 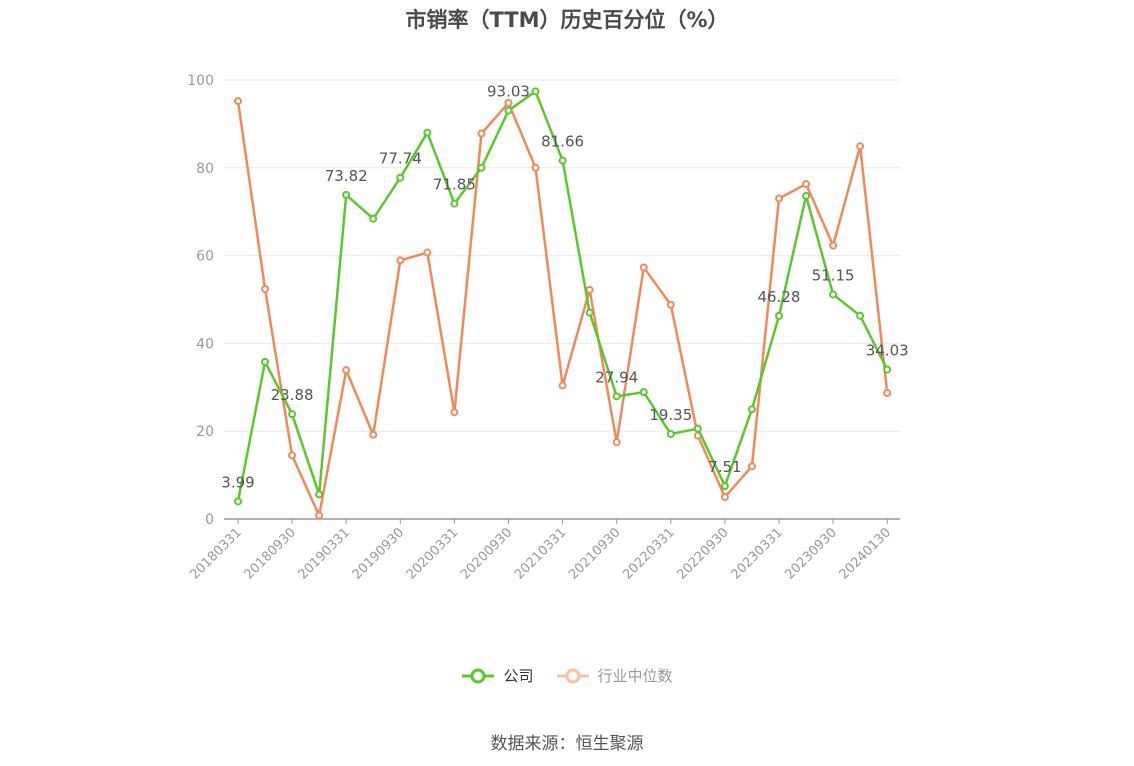 I want to click on legend: 公司 行业中位数, so click(x=567, y=675).